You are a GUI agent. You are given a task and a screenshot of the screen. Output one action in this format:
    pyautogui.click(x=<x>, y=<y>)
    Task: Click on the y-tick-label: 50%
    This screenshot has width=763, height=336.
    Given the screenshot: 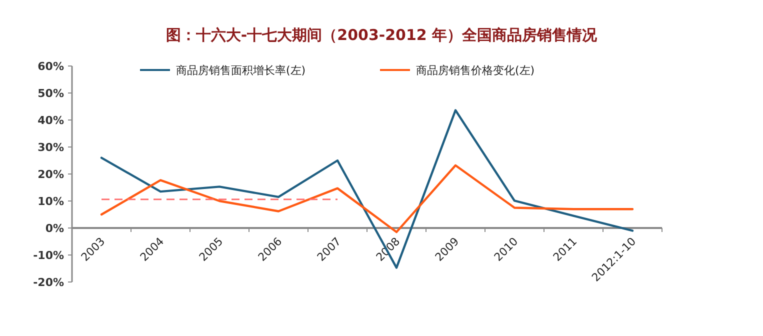 What is the action you would take?
    pyautogui.click(x=51, y=93)
    